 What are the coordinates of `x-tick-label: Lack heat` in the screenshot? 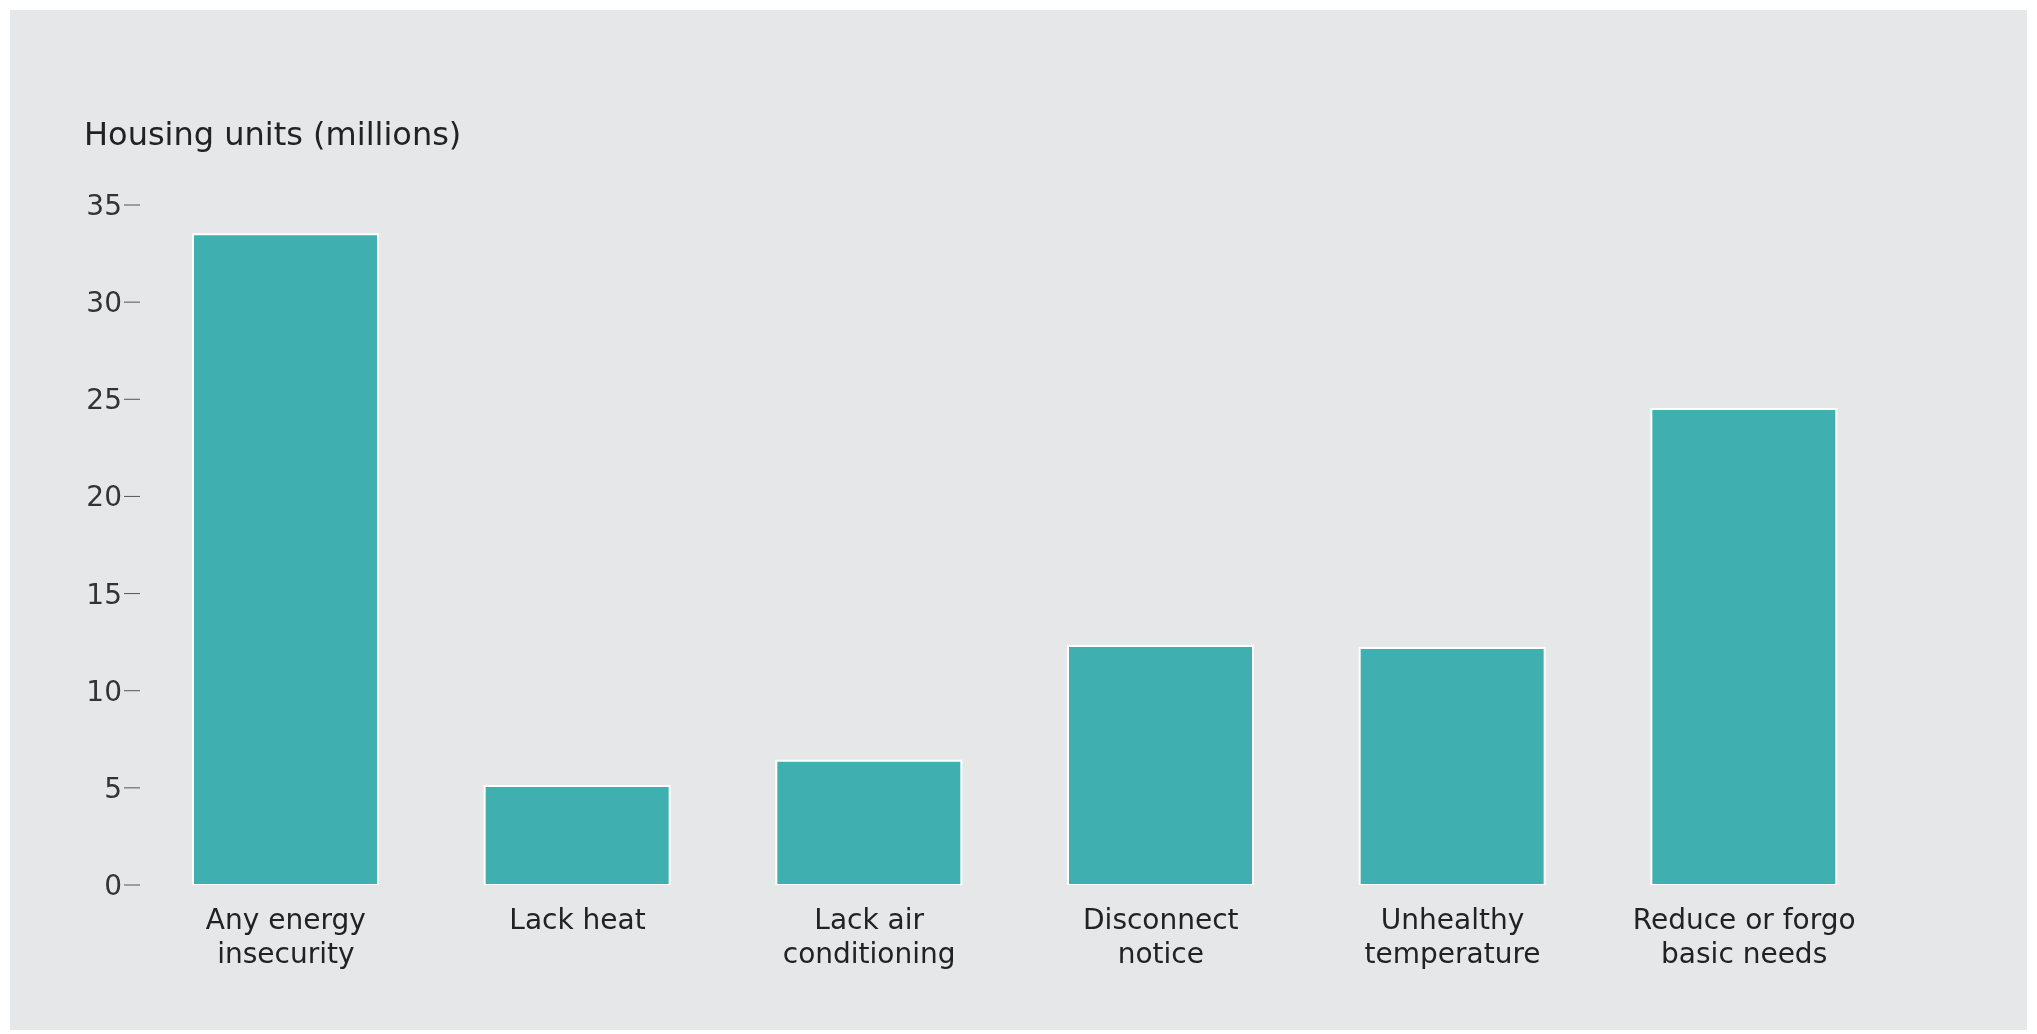 It's located at (577, 919).